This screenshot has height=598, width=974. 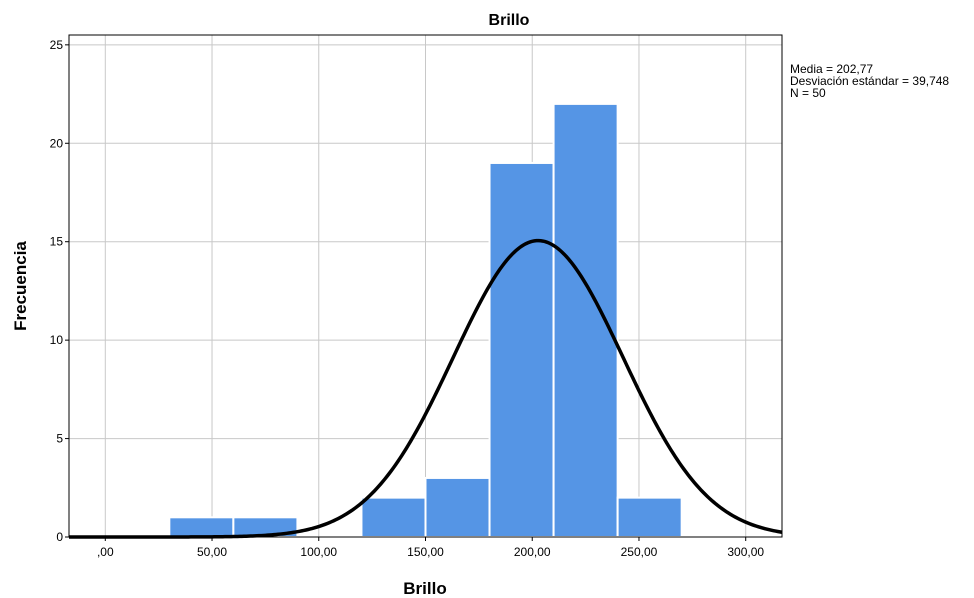 What do you see at coordinates (532, 552) in the screenshot?
I see `x-tick-label-4: 200,00` at bounding box center [532, 552].